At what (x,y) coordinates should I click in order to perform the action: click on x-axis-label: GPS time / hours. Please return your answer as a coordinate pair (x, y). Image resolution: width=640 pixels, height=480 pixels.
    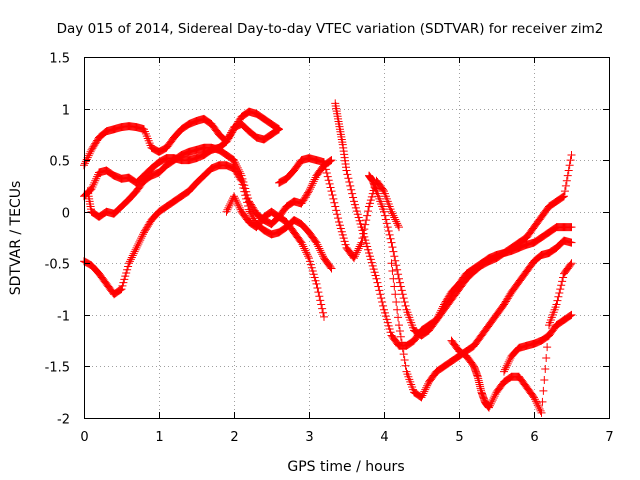
    Looking at the image, I should click on (345, 467).